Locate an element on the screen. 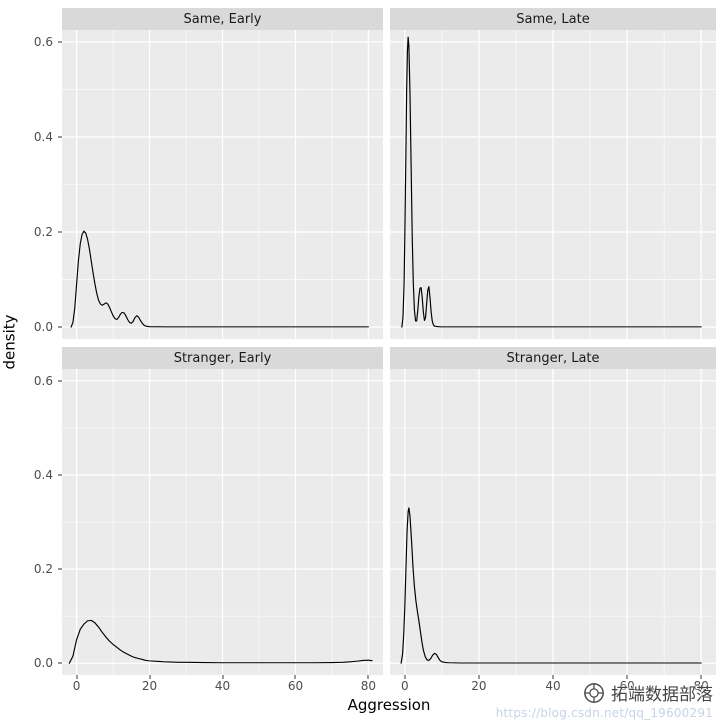 This screenshot has width=721, height=723. x-axis-ticks-col2: 0 20 40 60 80 is located at coordinates (553, 686).